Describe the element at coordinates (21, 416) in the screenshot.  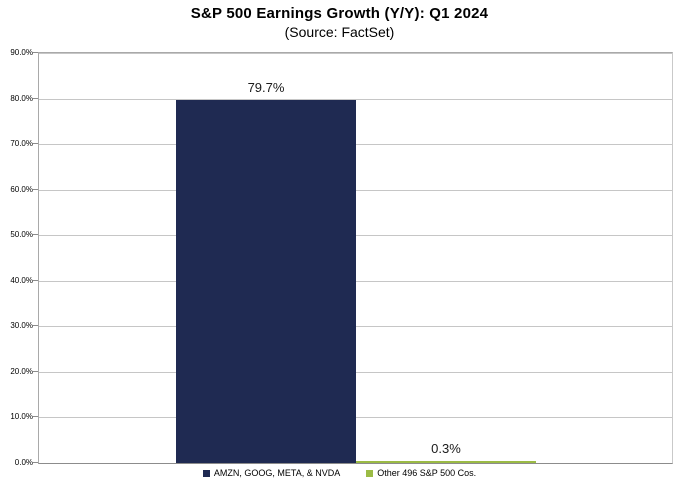
I see `y-axis-tick-label: 10.0%` at that location.